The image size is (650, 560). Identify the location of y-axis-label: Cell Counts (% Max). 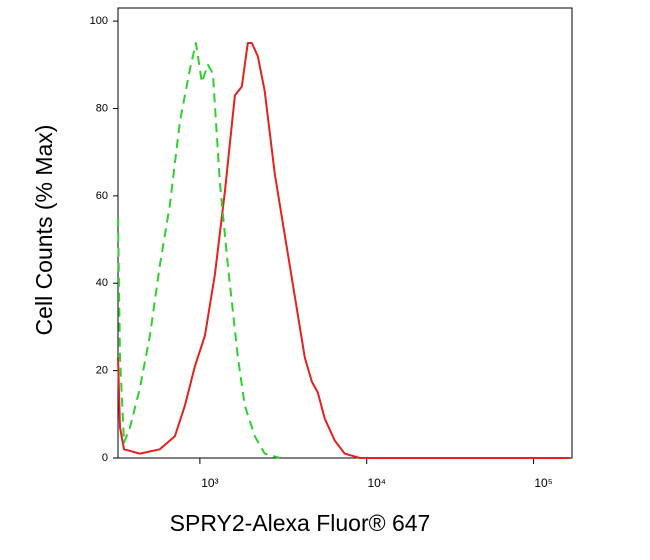
(44, 230).